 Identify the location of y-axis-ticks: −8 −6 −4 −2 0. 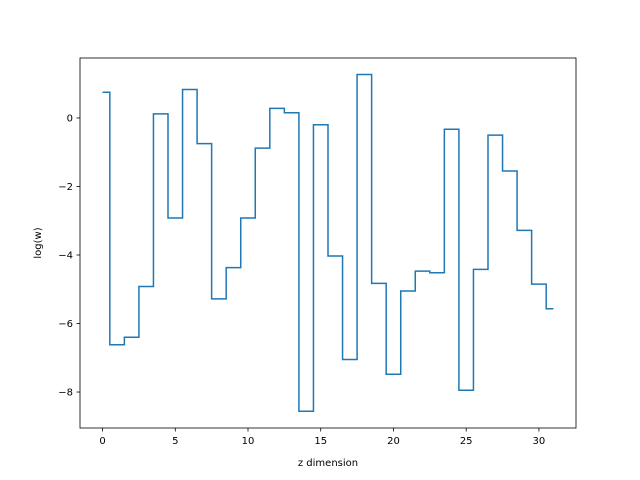
(69, 256).